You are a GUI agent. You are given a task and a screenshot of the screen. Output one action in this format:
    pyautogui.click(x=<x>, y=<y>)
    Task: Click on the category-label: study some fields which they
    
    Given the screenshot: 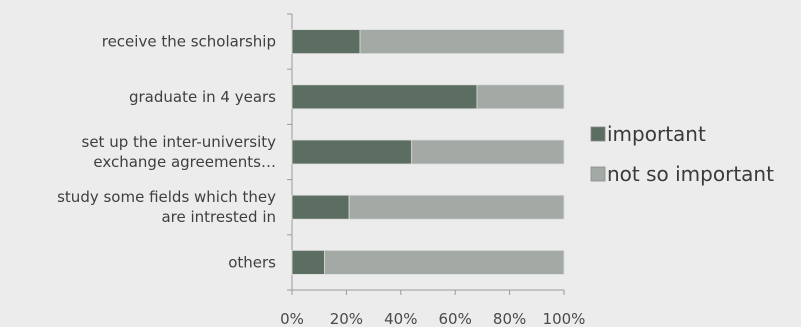 What is the action you would take?
    pyautogui.click(x=166, y=197)
    